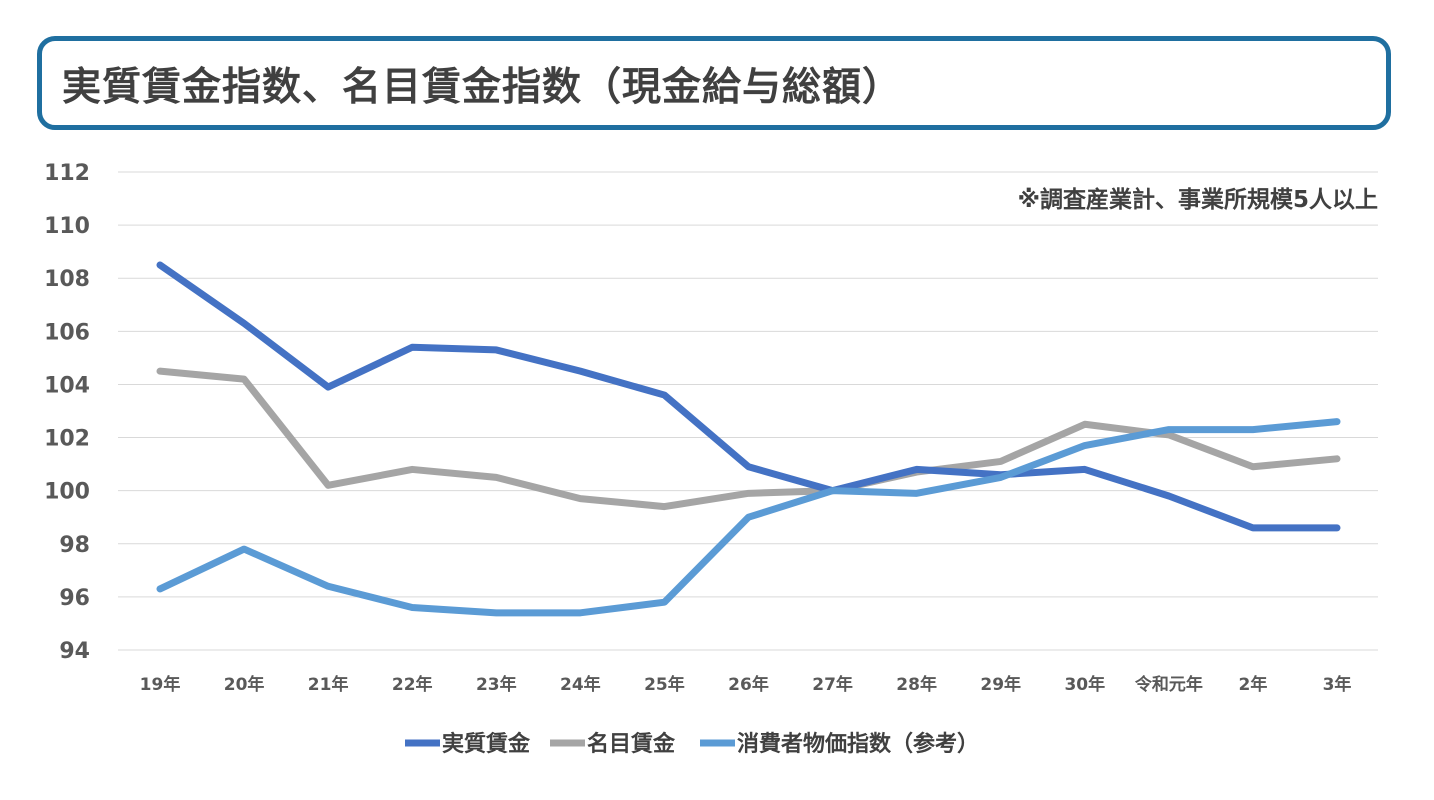  What do you see at coordinates (1169, 684) in the screenshot?
I see `x-tick-label: 令和元年` at bounding box center [1169, 684].